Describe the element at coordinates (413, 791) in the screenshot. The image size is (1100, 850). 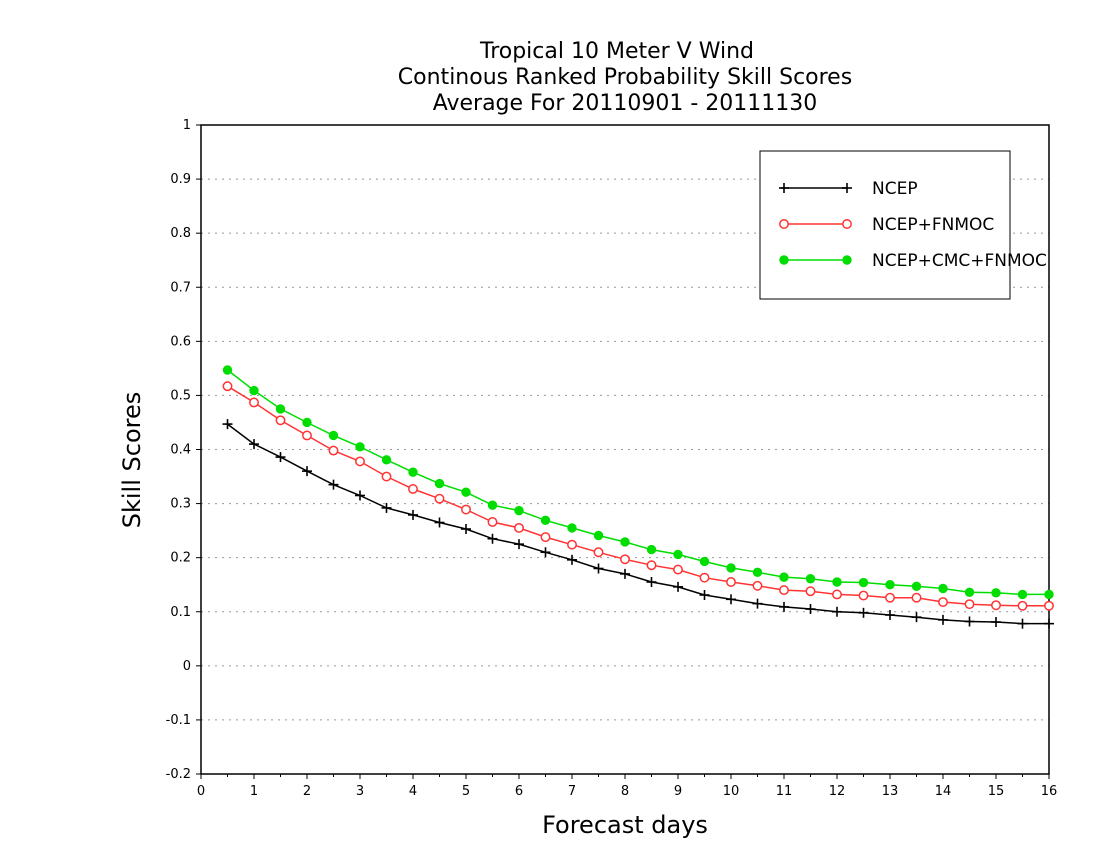
I see `x-tick-label: 4` at that location.